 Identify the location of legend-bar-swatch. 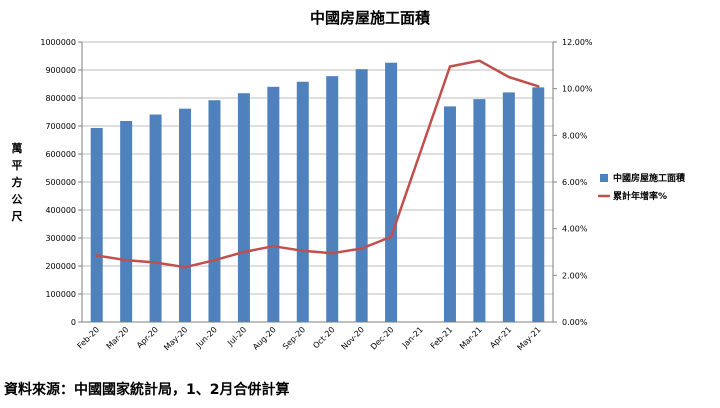
(604, 178).